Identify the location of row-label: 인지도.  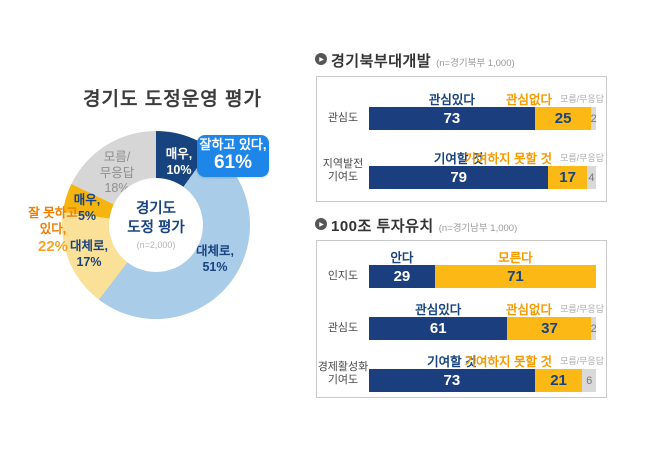
(343, 276).